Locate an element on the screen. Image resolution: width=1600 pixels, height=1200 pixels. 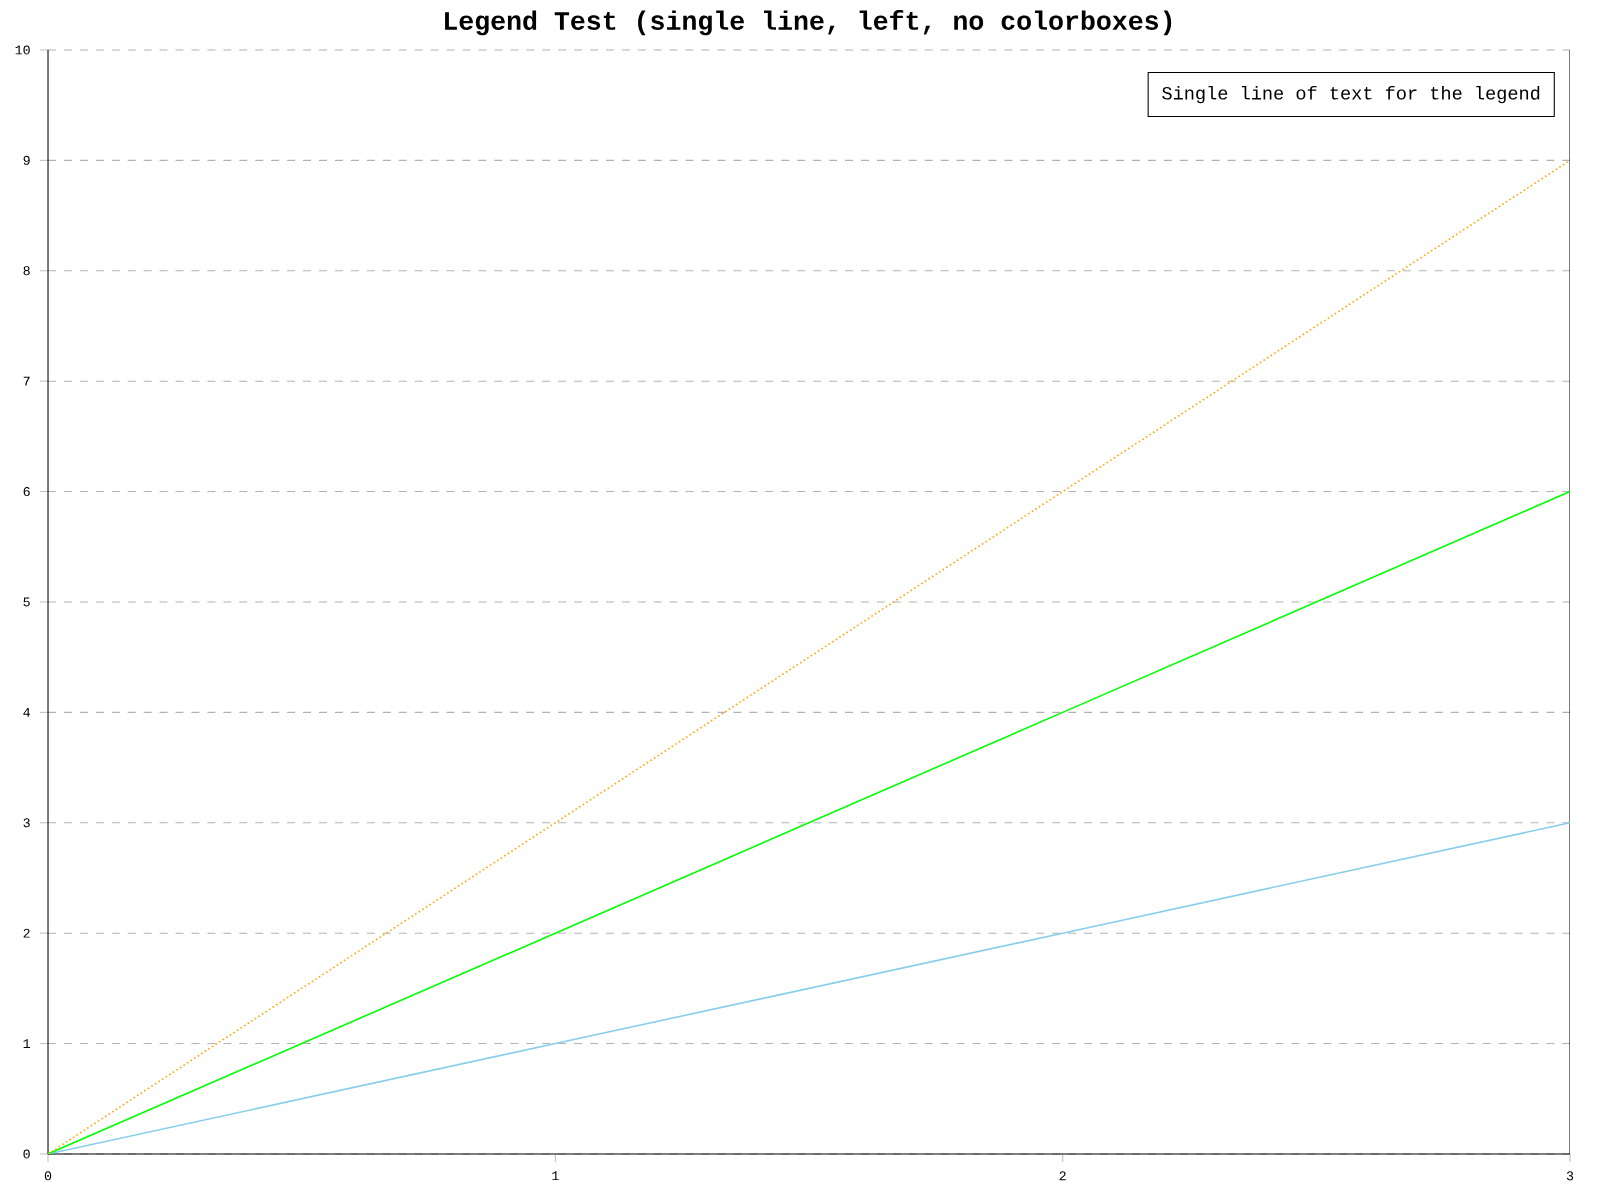
chart-title: Legend Test (single line, left, no colorboxes) is located at coordinates (808, 23).